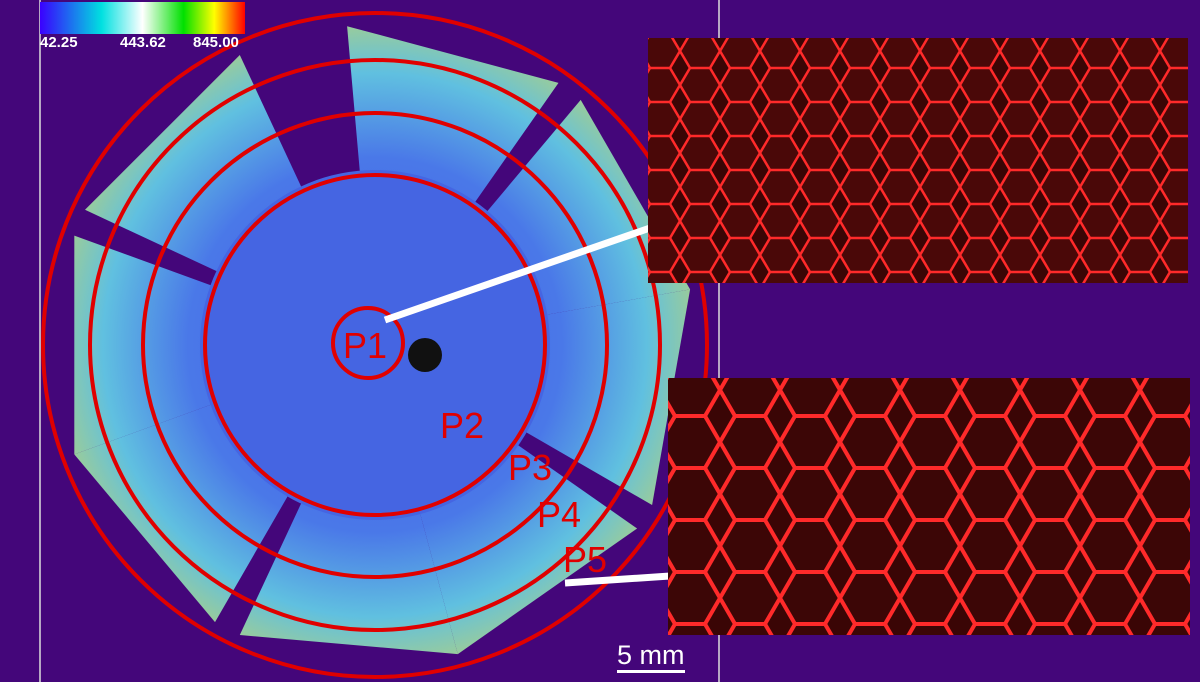 Image resolution: width=1200 pixels, height=682 pixels. Describe the element at coordinates (143, 42) in the screenshot. I see `colorbar-mid-label: 443.62` at that location.